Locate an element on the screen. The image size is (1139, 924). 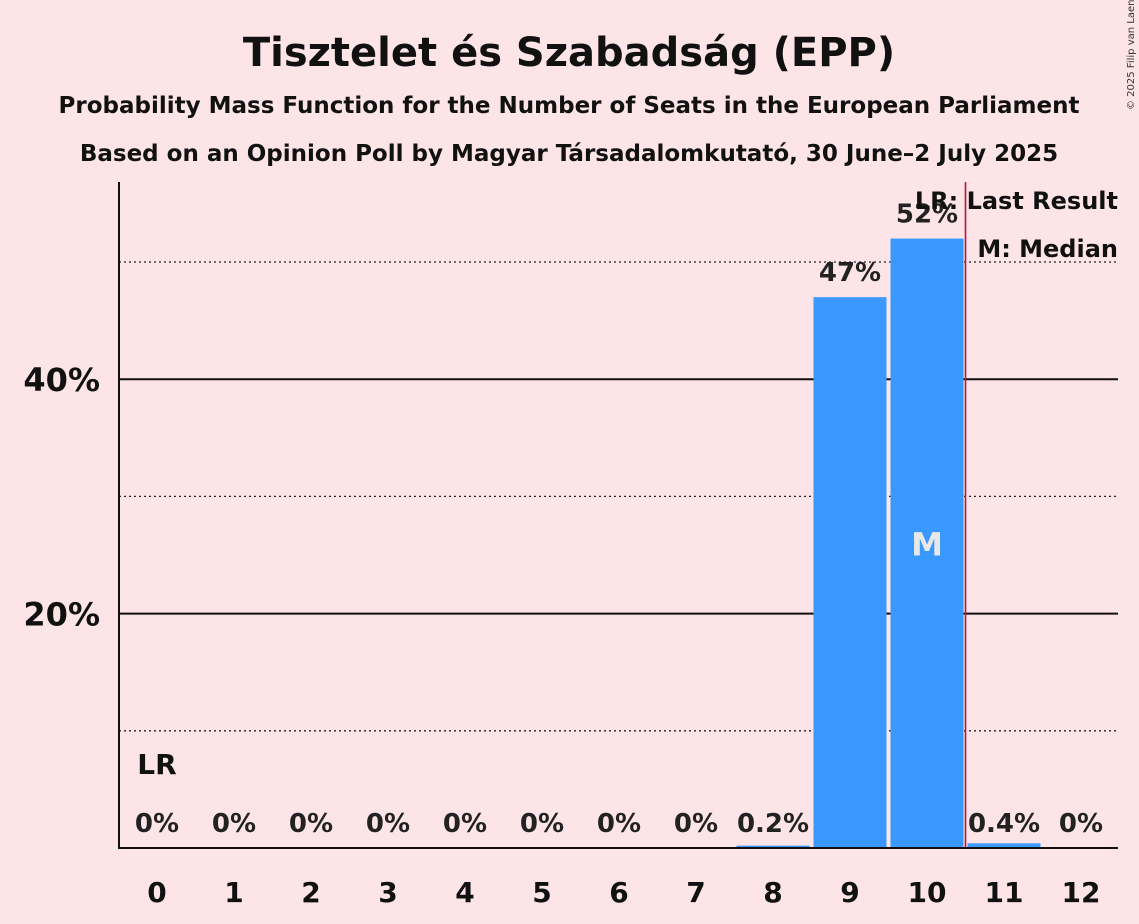
data-label: 47% is located at coordinates (850, 273).